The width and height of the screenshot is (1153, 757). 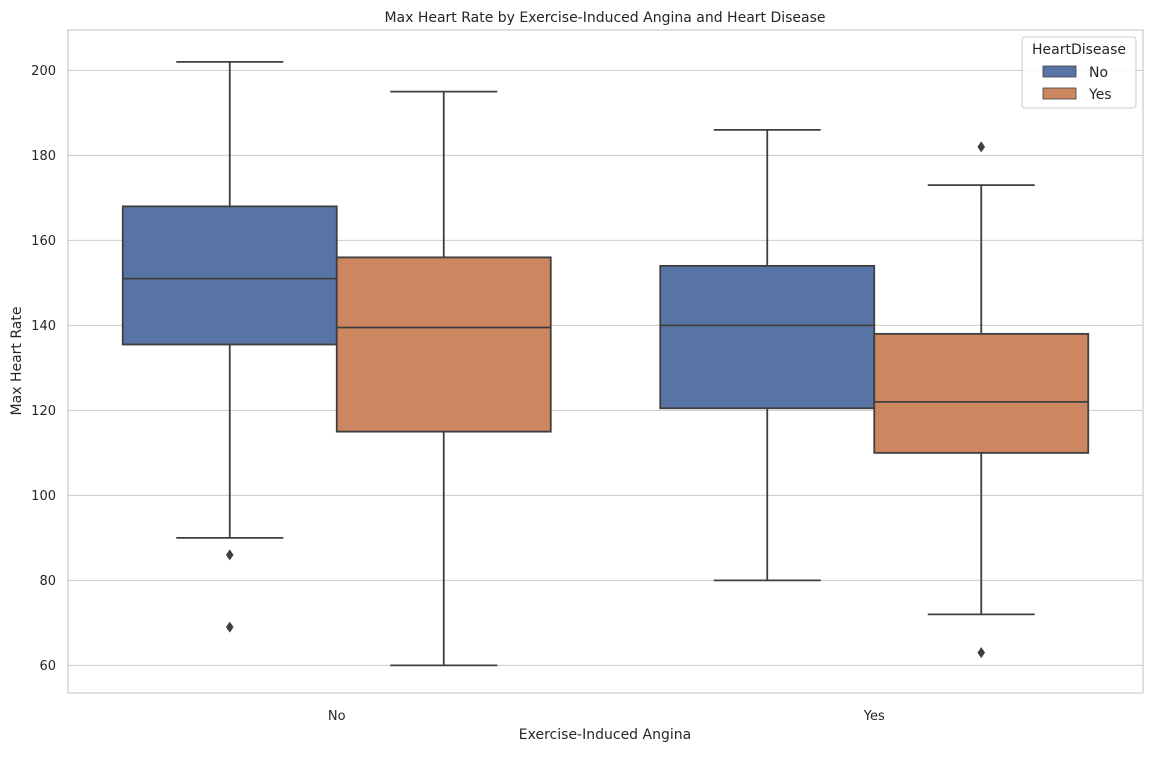 I want to click on box-series-yes-cat-no, so click(x=443, y=378).